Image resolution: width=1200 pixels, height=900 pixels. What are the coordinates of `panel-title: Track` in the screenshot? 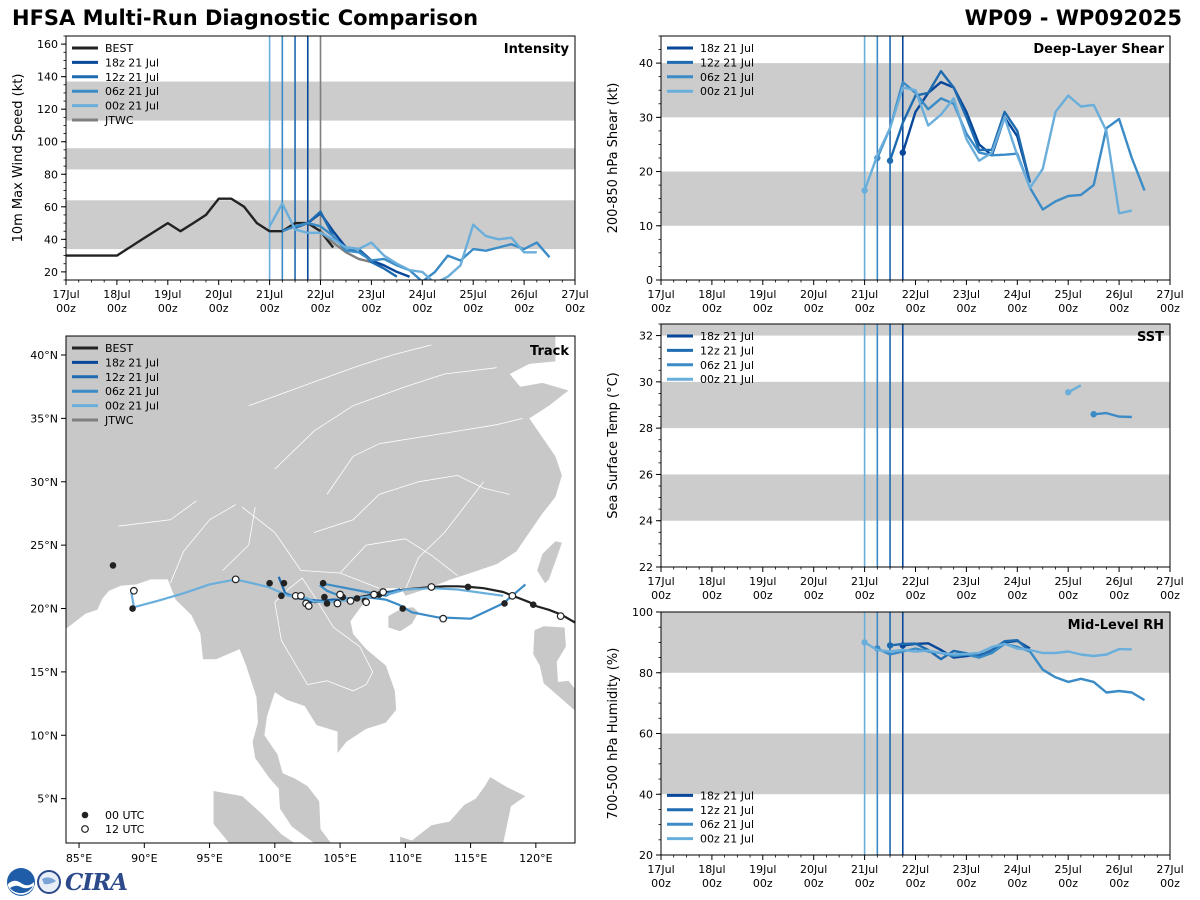 It's located at (549, 351).